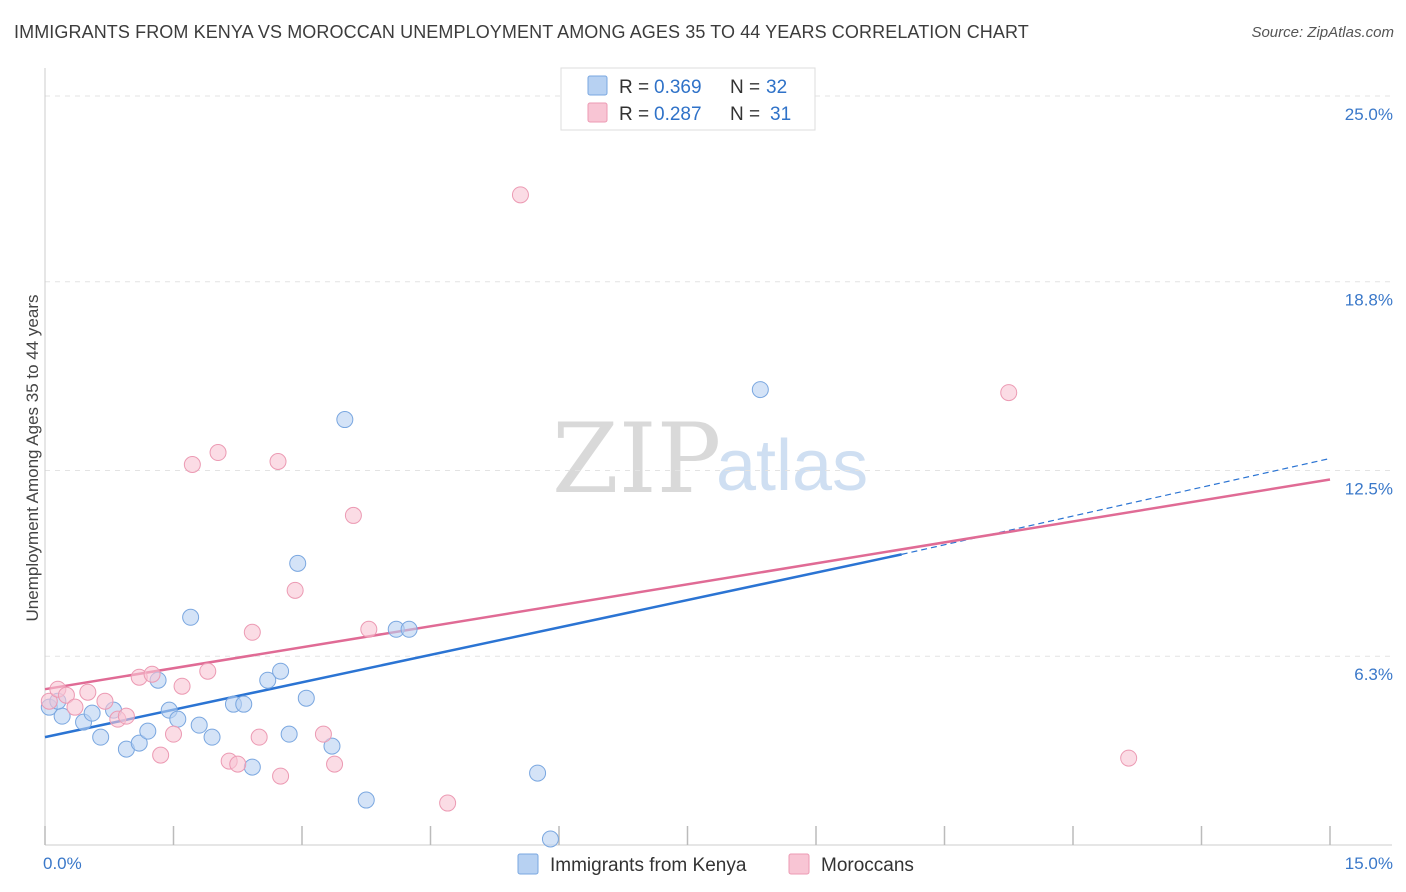 This screenshot has width=1406, height=892. I want to click on watermark-atlas: atlas, so click(792, 466).